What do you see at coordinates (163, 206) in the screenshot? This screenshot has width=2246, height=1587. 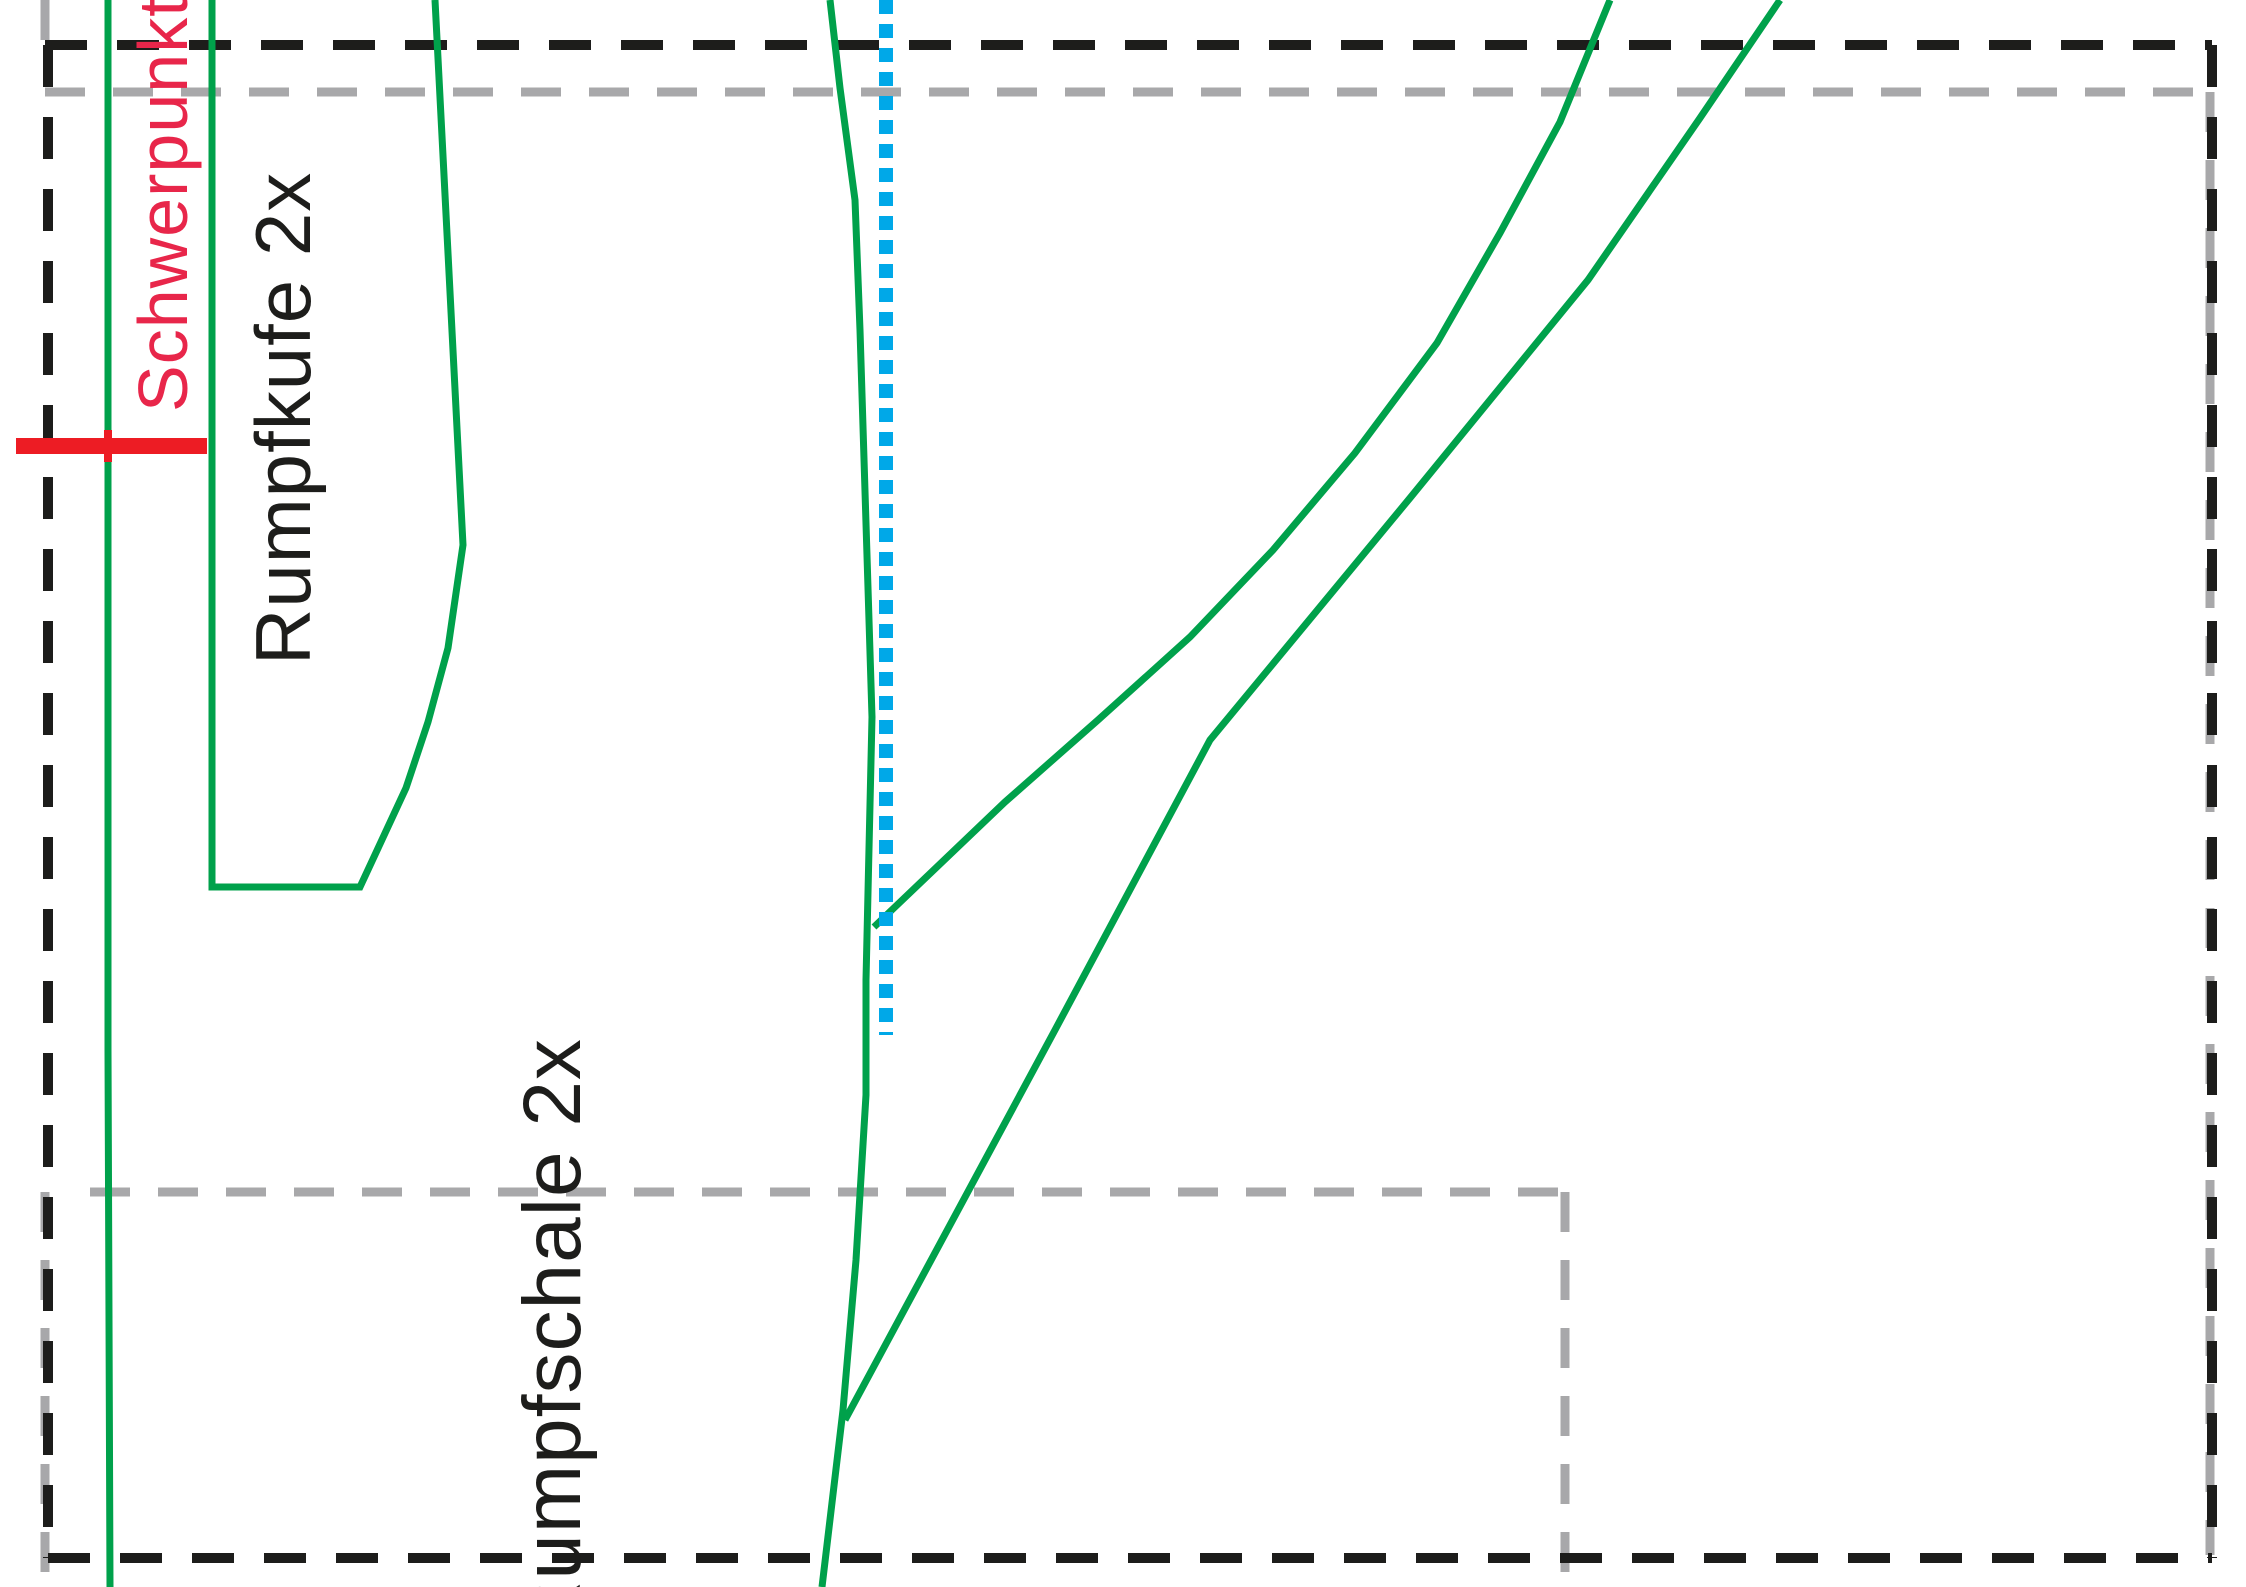 I see `cg-label: Schwerpunkt` at bounding box center [163, 206].